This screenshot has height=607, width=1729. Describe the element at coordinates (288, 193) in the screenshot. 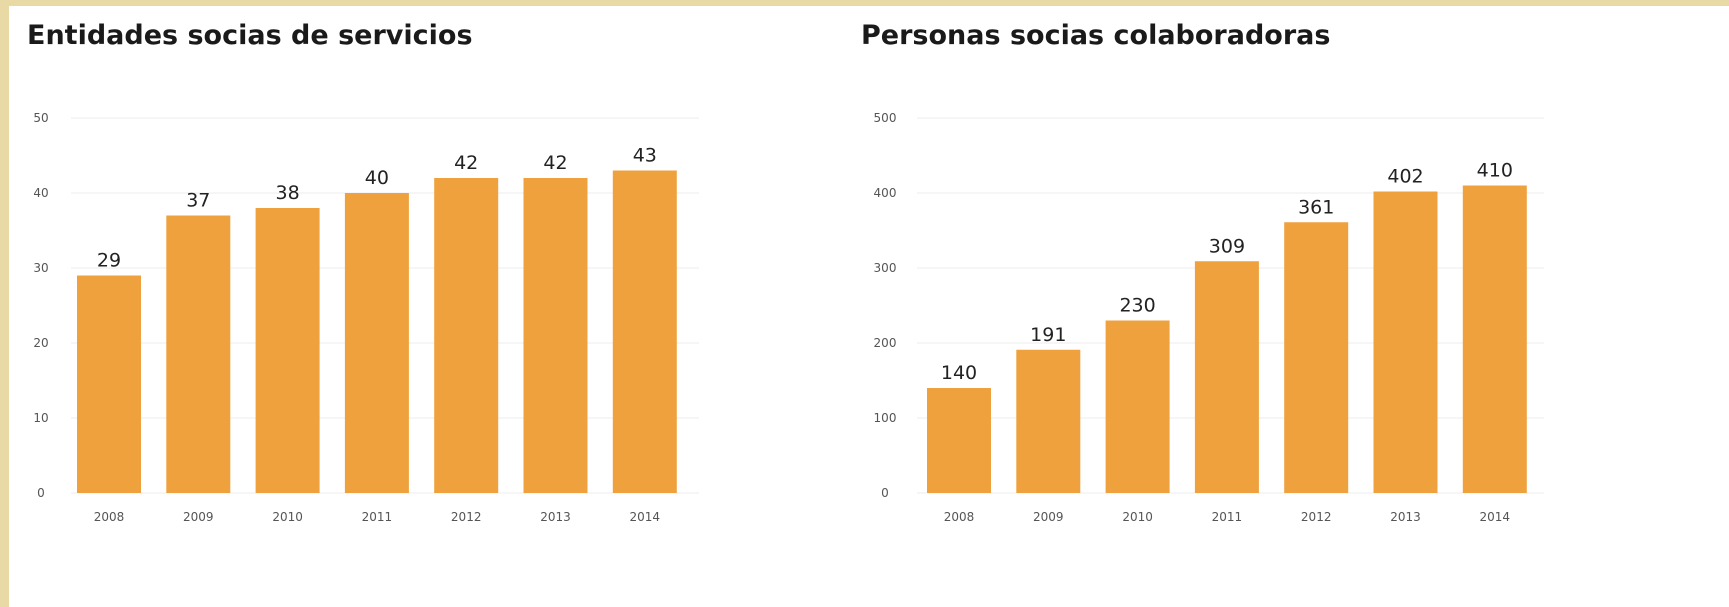

I see `data-label: 38` at that location.